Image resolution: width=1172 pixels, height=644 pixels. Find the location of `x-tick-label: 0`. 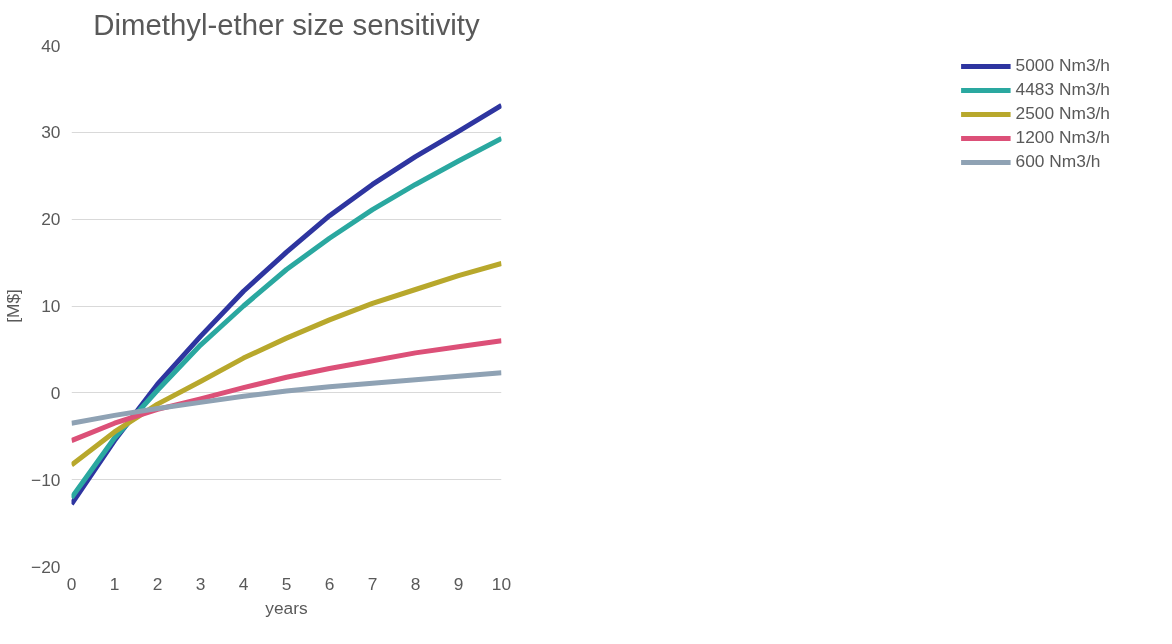

x-tick-label: 0 is located at coordinates (71, 583).